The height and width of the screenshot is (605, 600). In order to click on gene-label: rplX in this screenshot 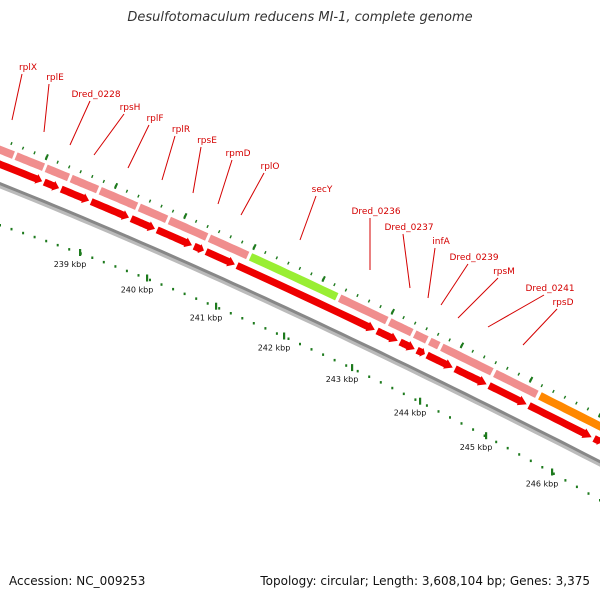, I will do `click(28, 68)`.